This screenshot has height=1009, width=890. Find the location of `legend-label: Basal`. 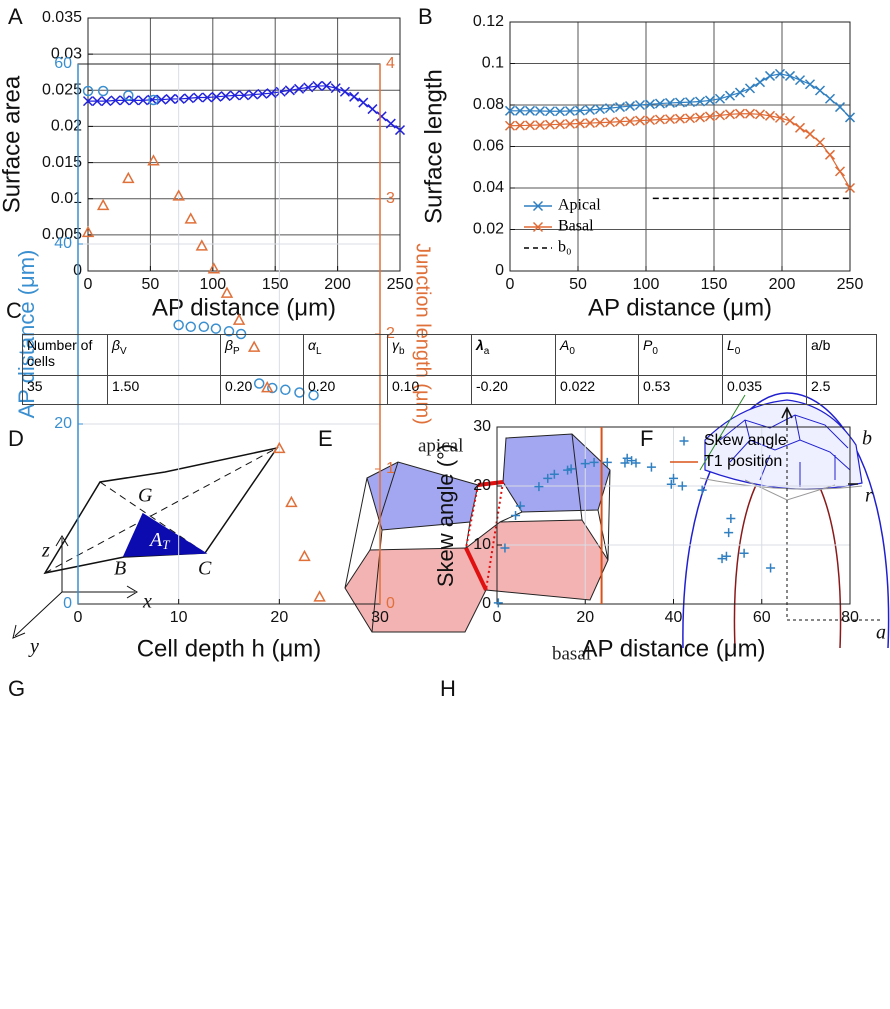

legend-label: Basal is located at coordinates (576, 226).